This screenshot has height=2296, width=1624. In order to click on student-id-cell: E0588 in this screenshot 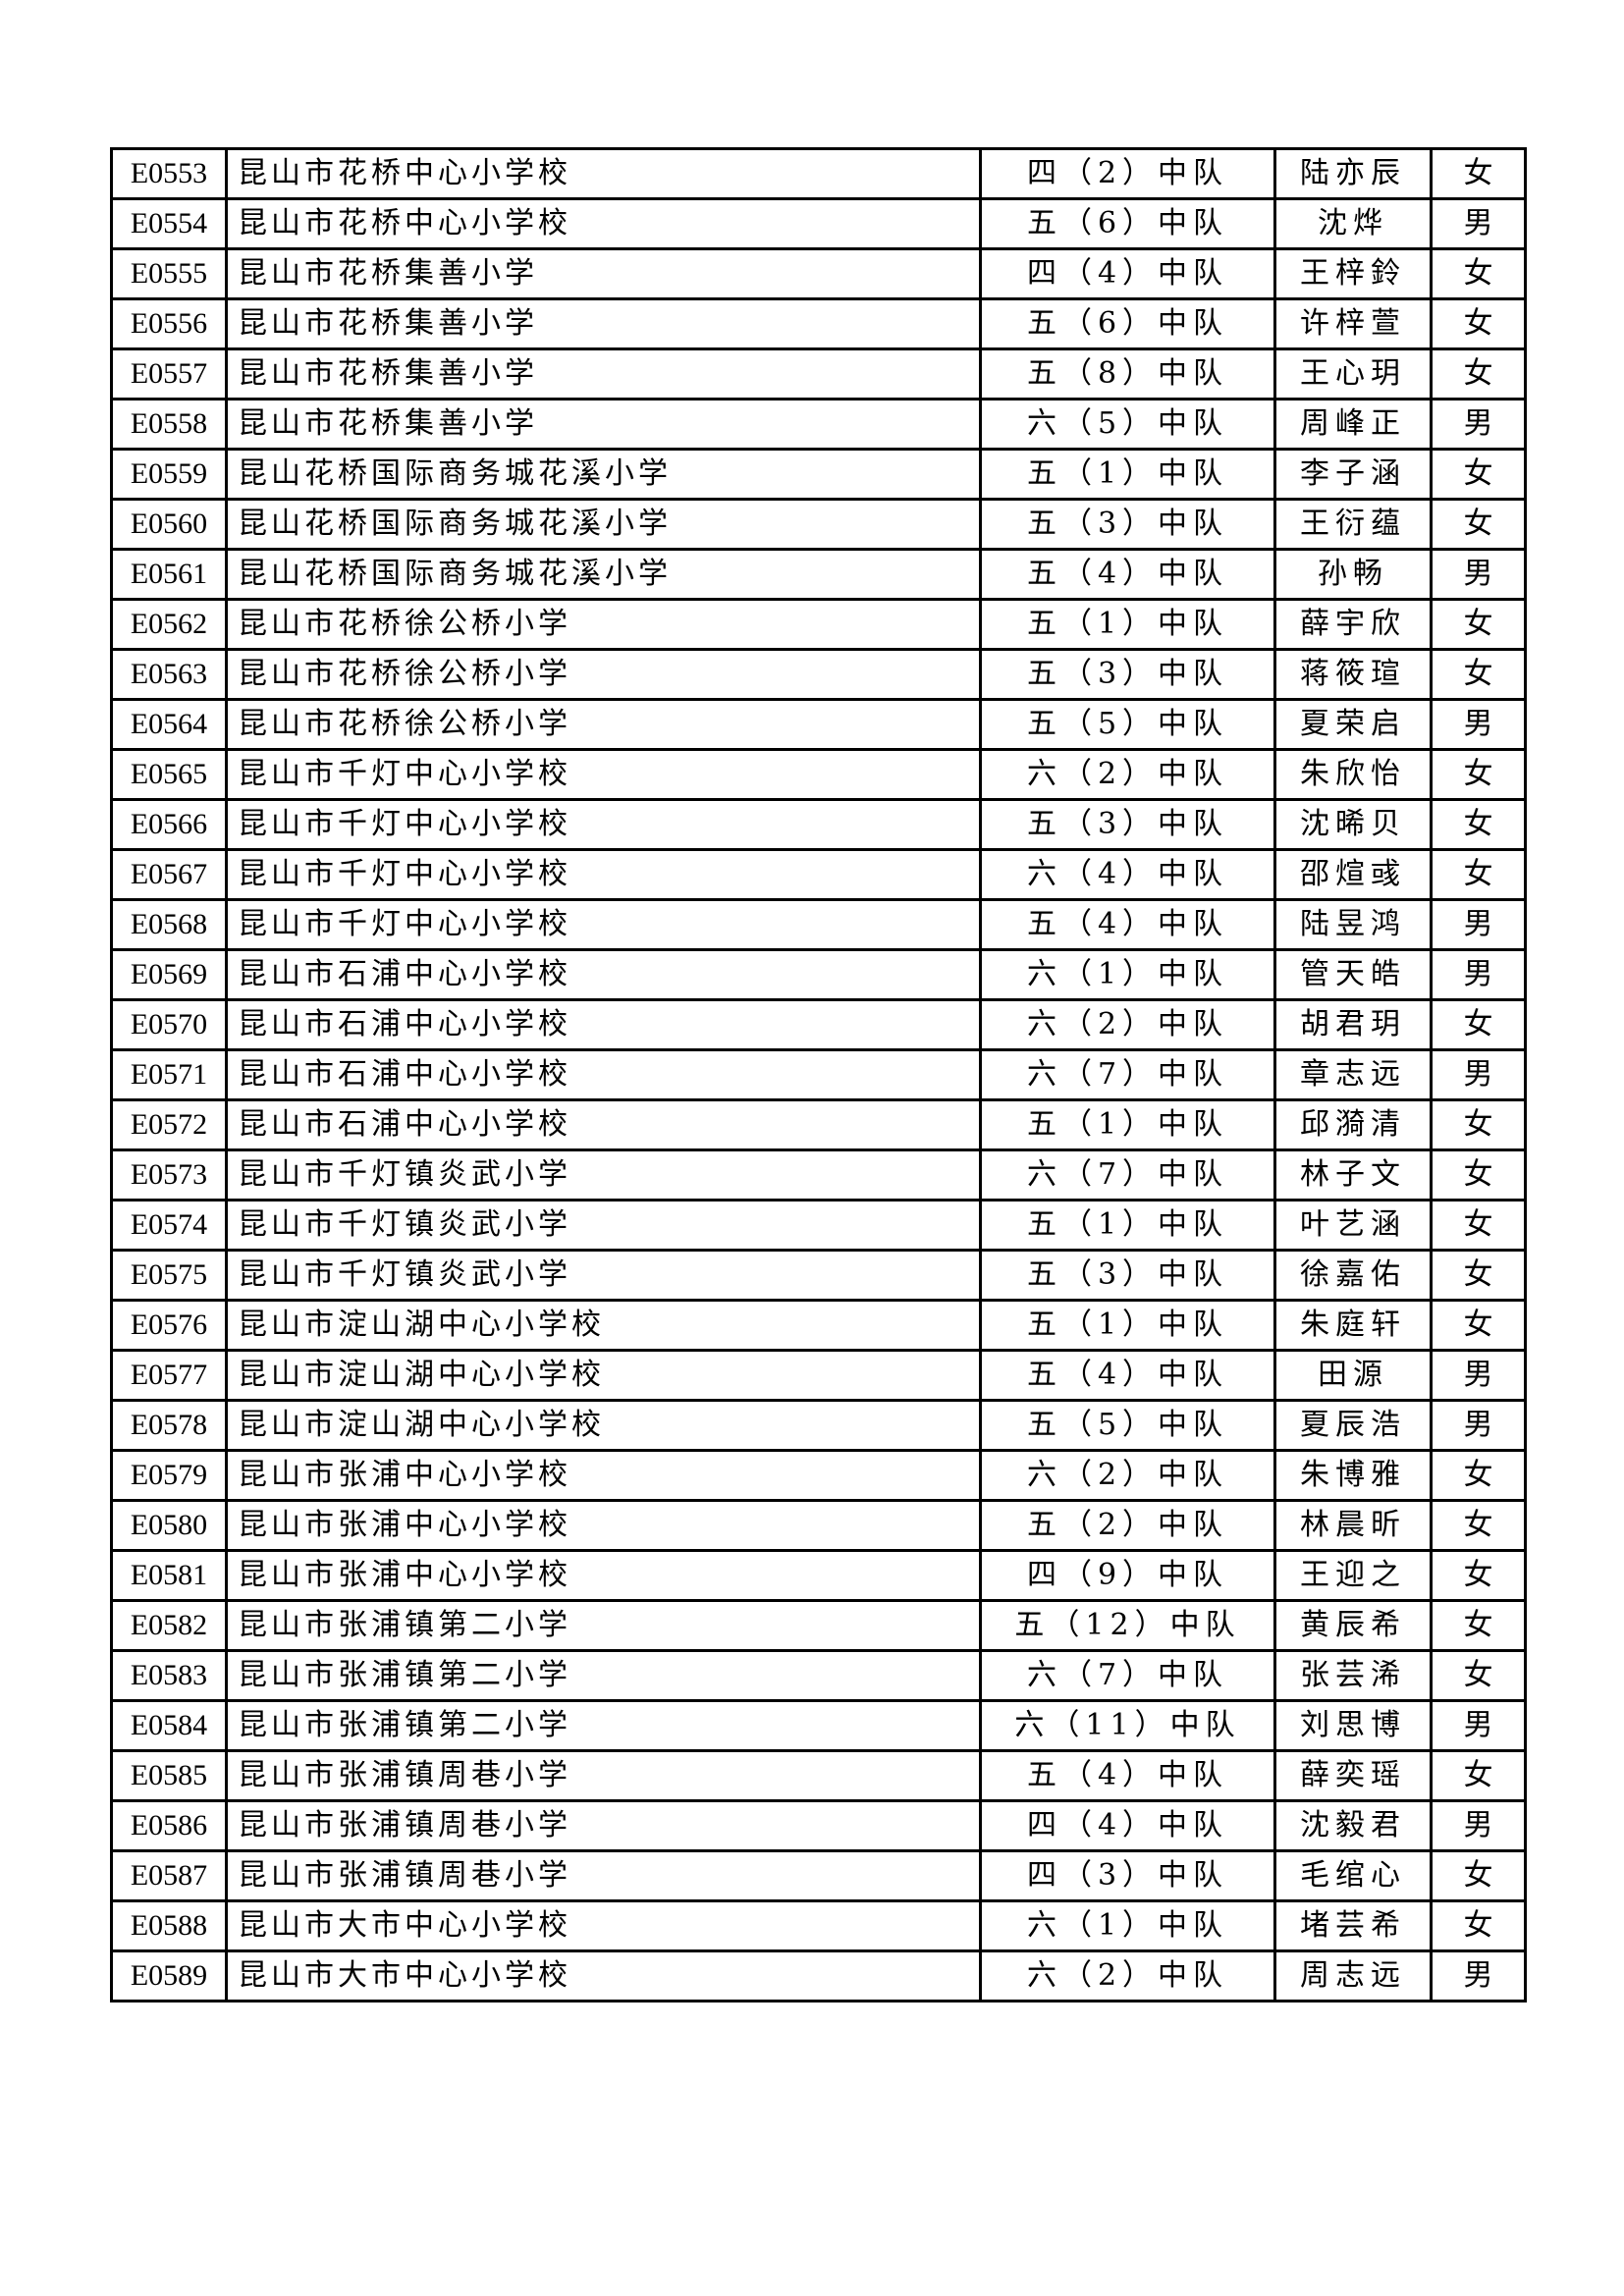, I will do `click(169, 1925)`.